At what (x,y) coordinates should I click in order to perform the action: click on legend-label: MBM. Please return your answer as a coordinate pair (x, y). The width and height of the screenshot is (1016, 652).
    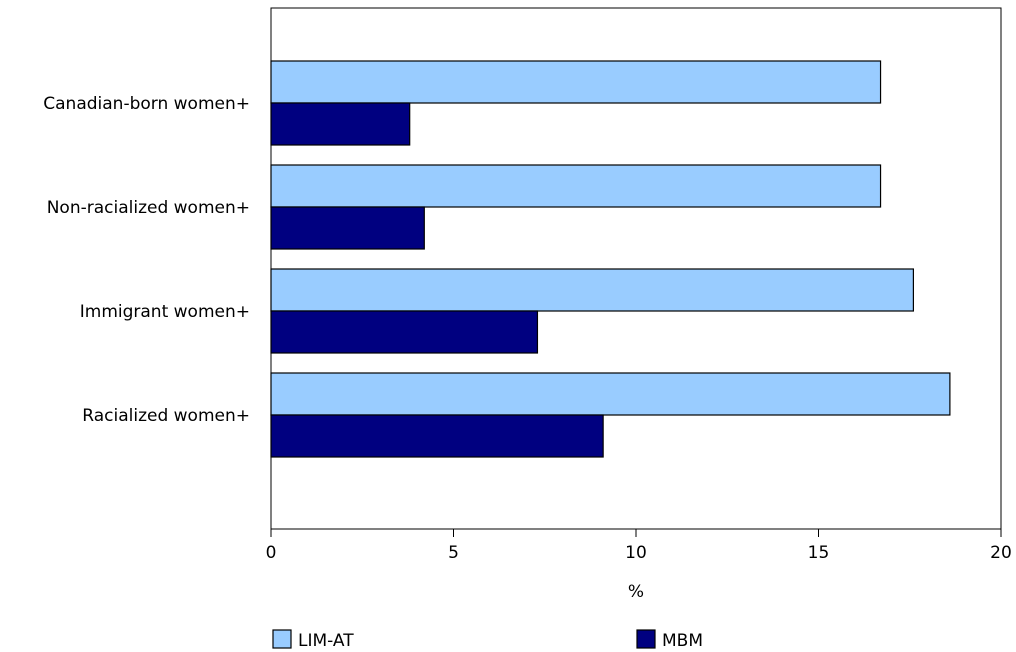
    Looking at the image, I should click on (682, 641).